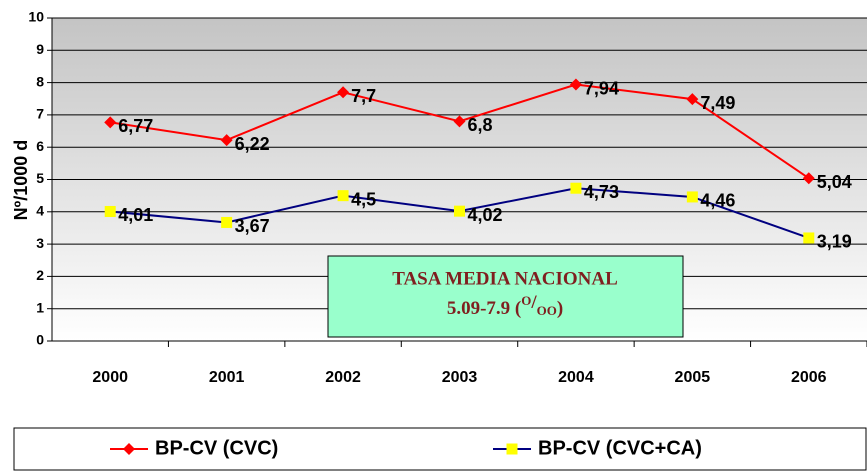 This screenshot has height=471, width=867. I want to click on range-sup: O, so click(526, 300).